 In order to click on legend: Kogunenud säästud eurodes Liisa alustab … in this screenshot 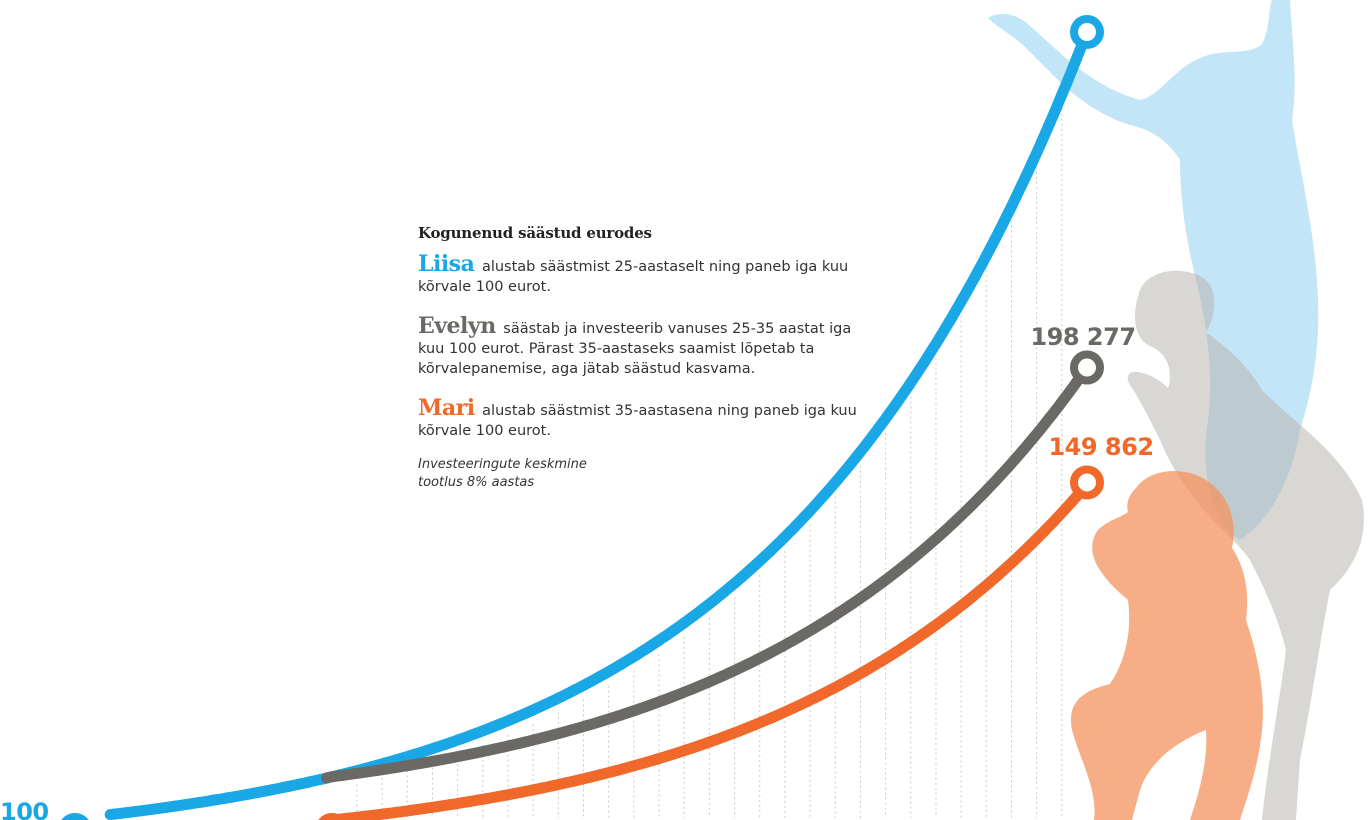, I will do `click(638, 358)`.